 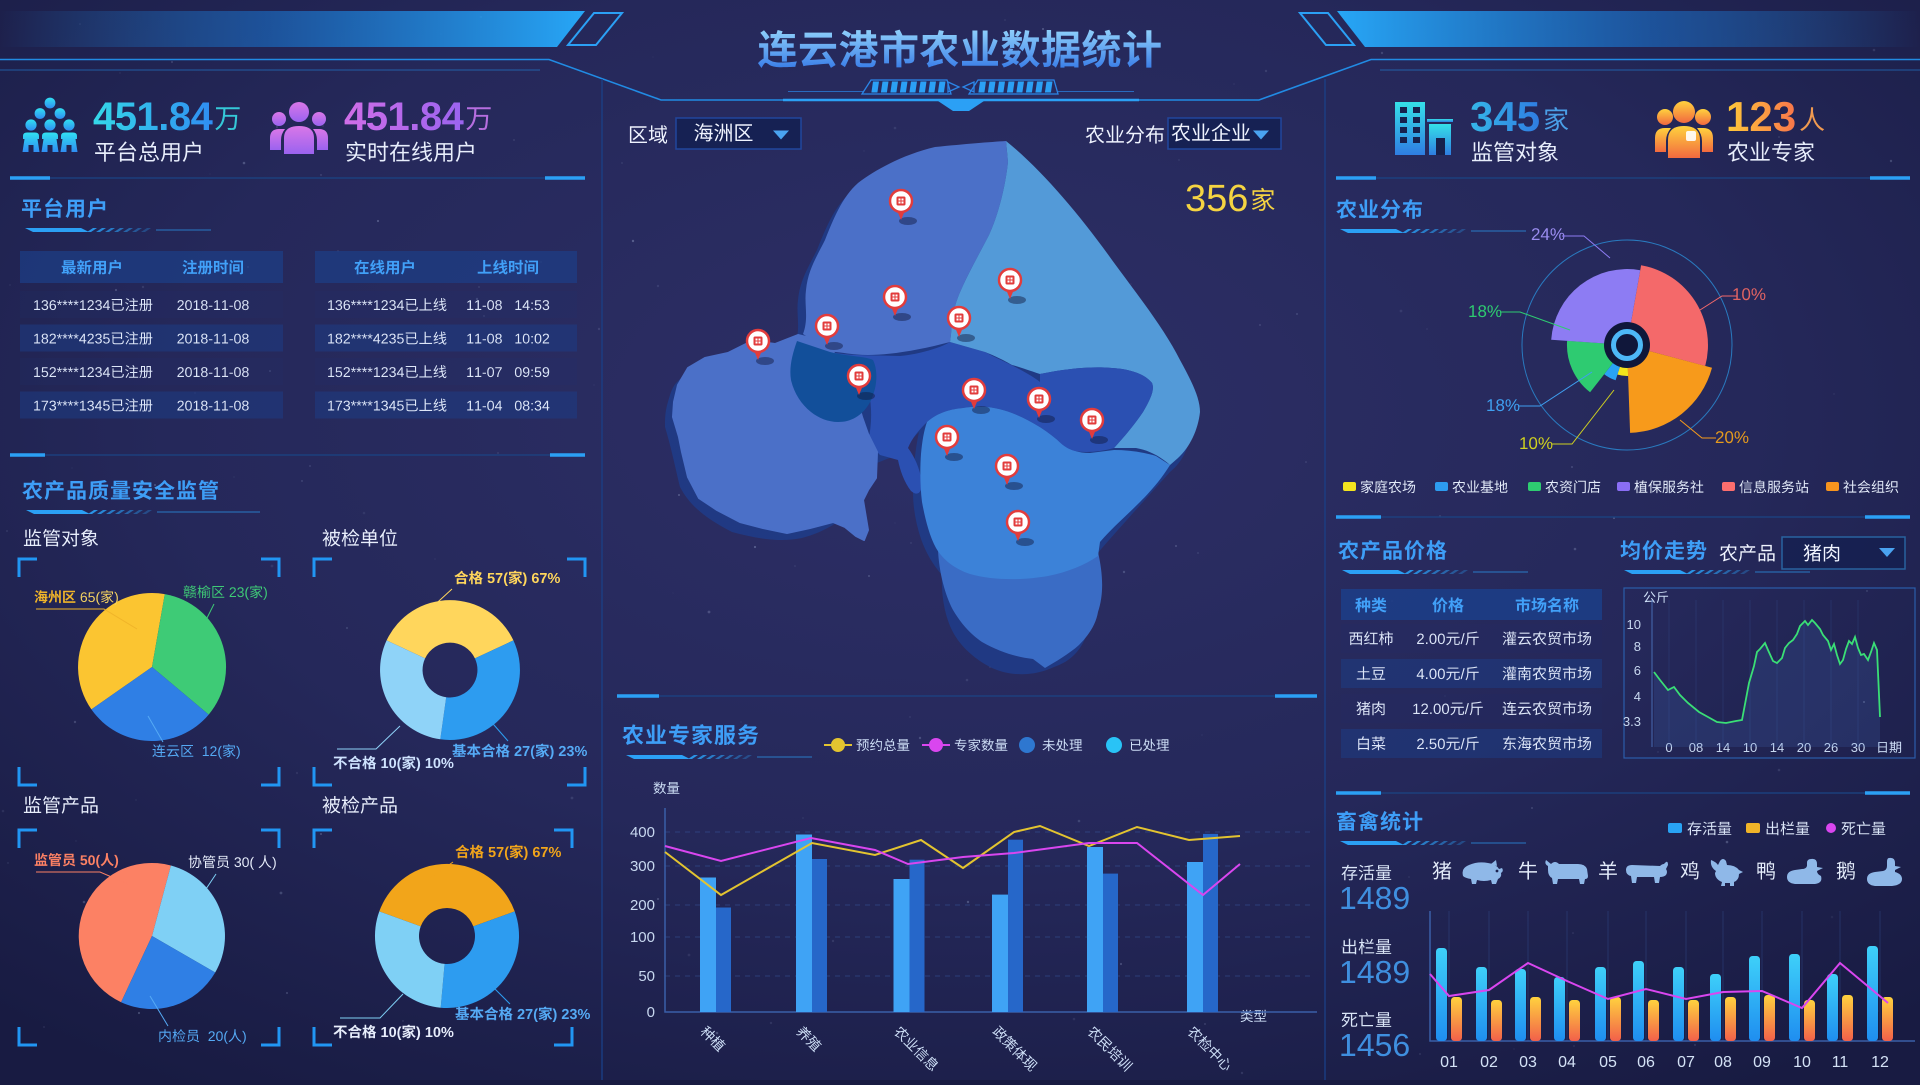 I want to click on svg-text: 11, so click(x=1840, y=1062).